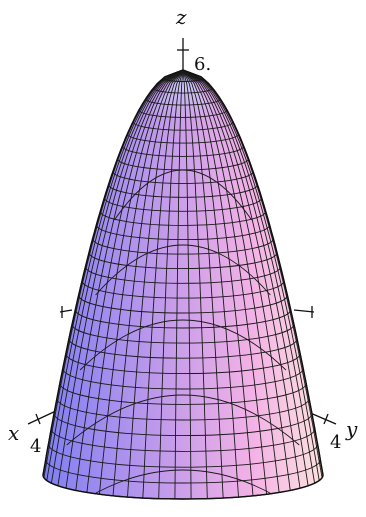 This screenshot has height=517, width=366. I want to click on surface-highlight, so click(183, 94).